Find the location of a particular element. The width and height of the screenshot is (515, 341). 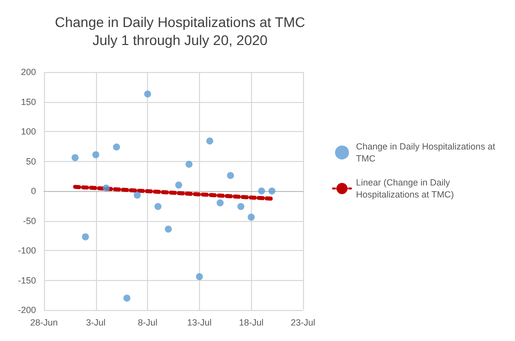

y-tick-label: 200 is located at coordinates (28, 72).